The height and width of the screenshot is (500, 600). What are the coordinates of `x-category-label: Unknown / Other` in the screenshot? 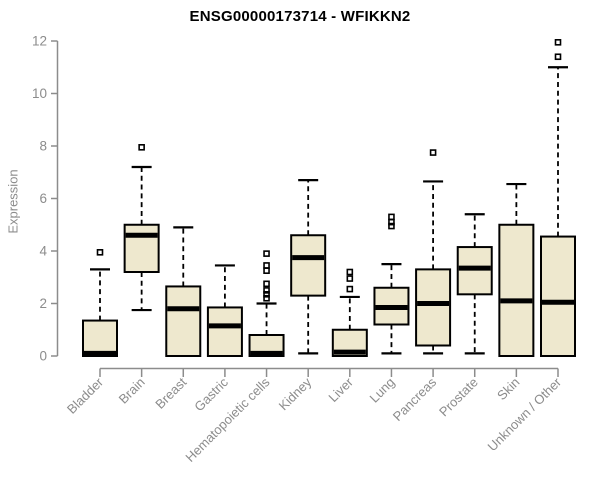 It's located at (525, 414).